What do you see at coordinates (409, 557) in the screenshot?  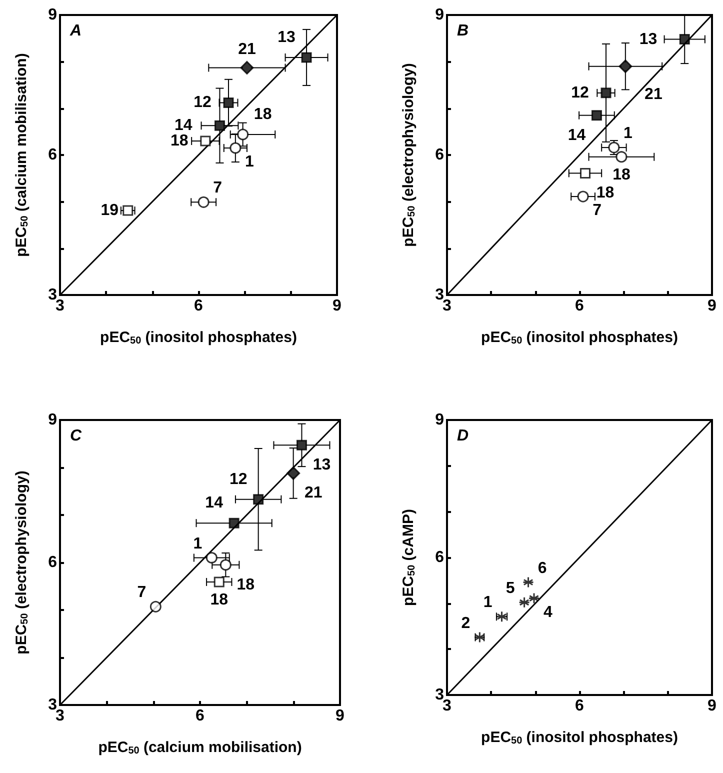 I see `y-axis-title: pEC50 (cAMP)` at bounding box center [409, 557].